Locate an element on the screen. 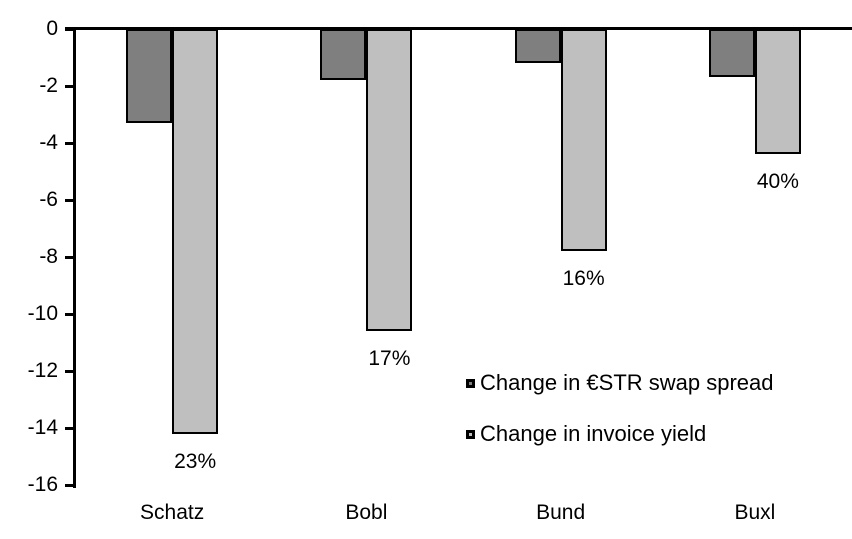 The width and height of the screenshot is (852, 539). y-axis-tick-label: -4 is located at coordinates (48, 142).